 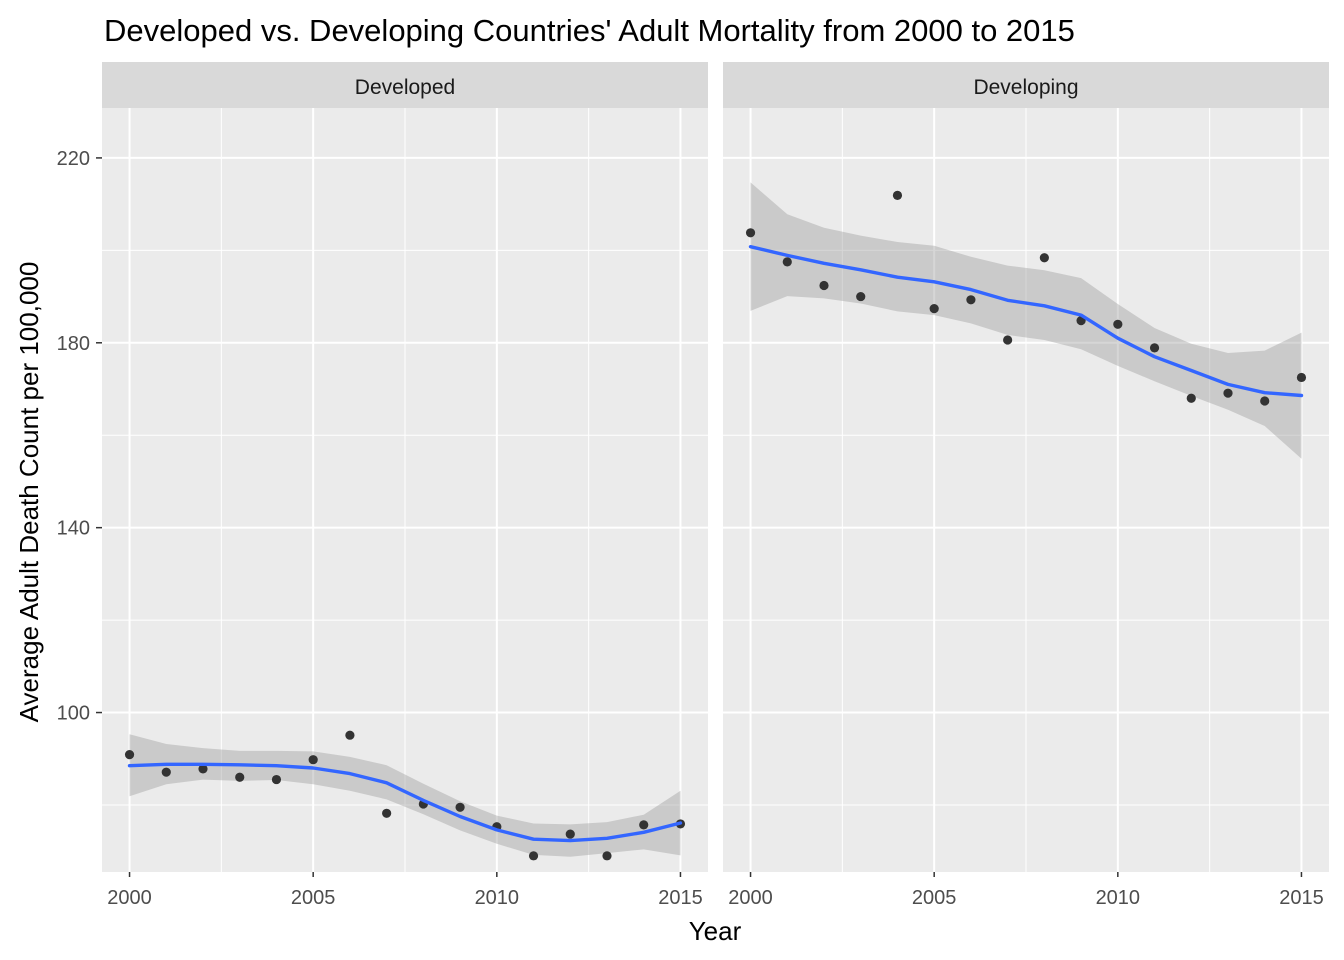 I want to click on y-tick-label: 100, so click(x=73, y=714).